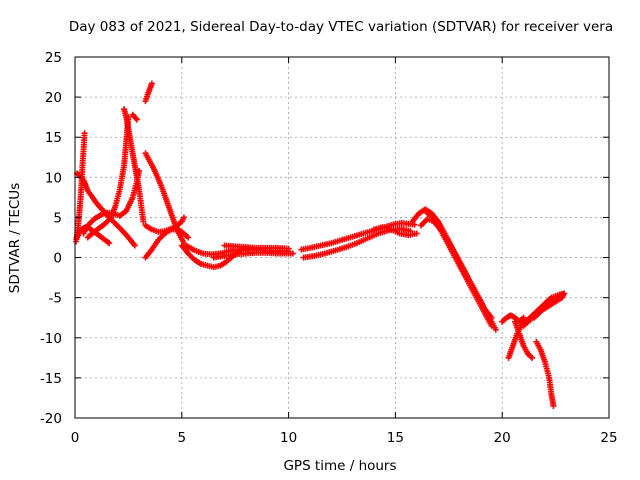 The height and width of the screenshot is (480, 640). I want to click on y-tick-label: -5, so click(55, 299).